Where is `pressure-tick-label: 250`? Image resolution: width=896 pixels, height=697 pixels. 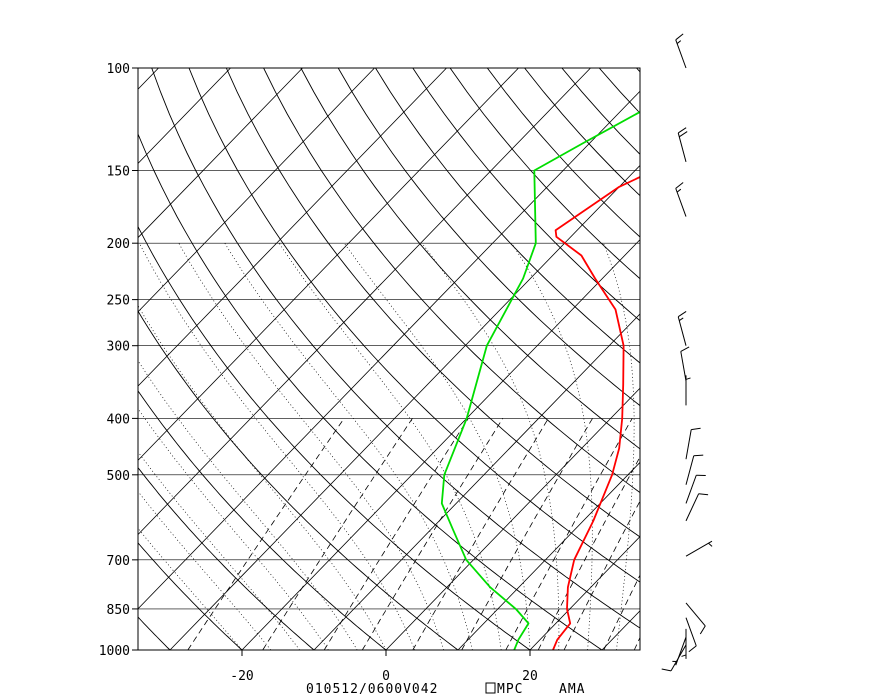
pressure-tick-label: 250 is located at coordinates (118, 301).